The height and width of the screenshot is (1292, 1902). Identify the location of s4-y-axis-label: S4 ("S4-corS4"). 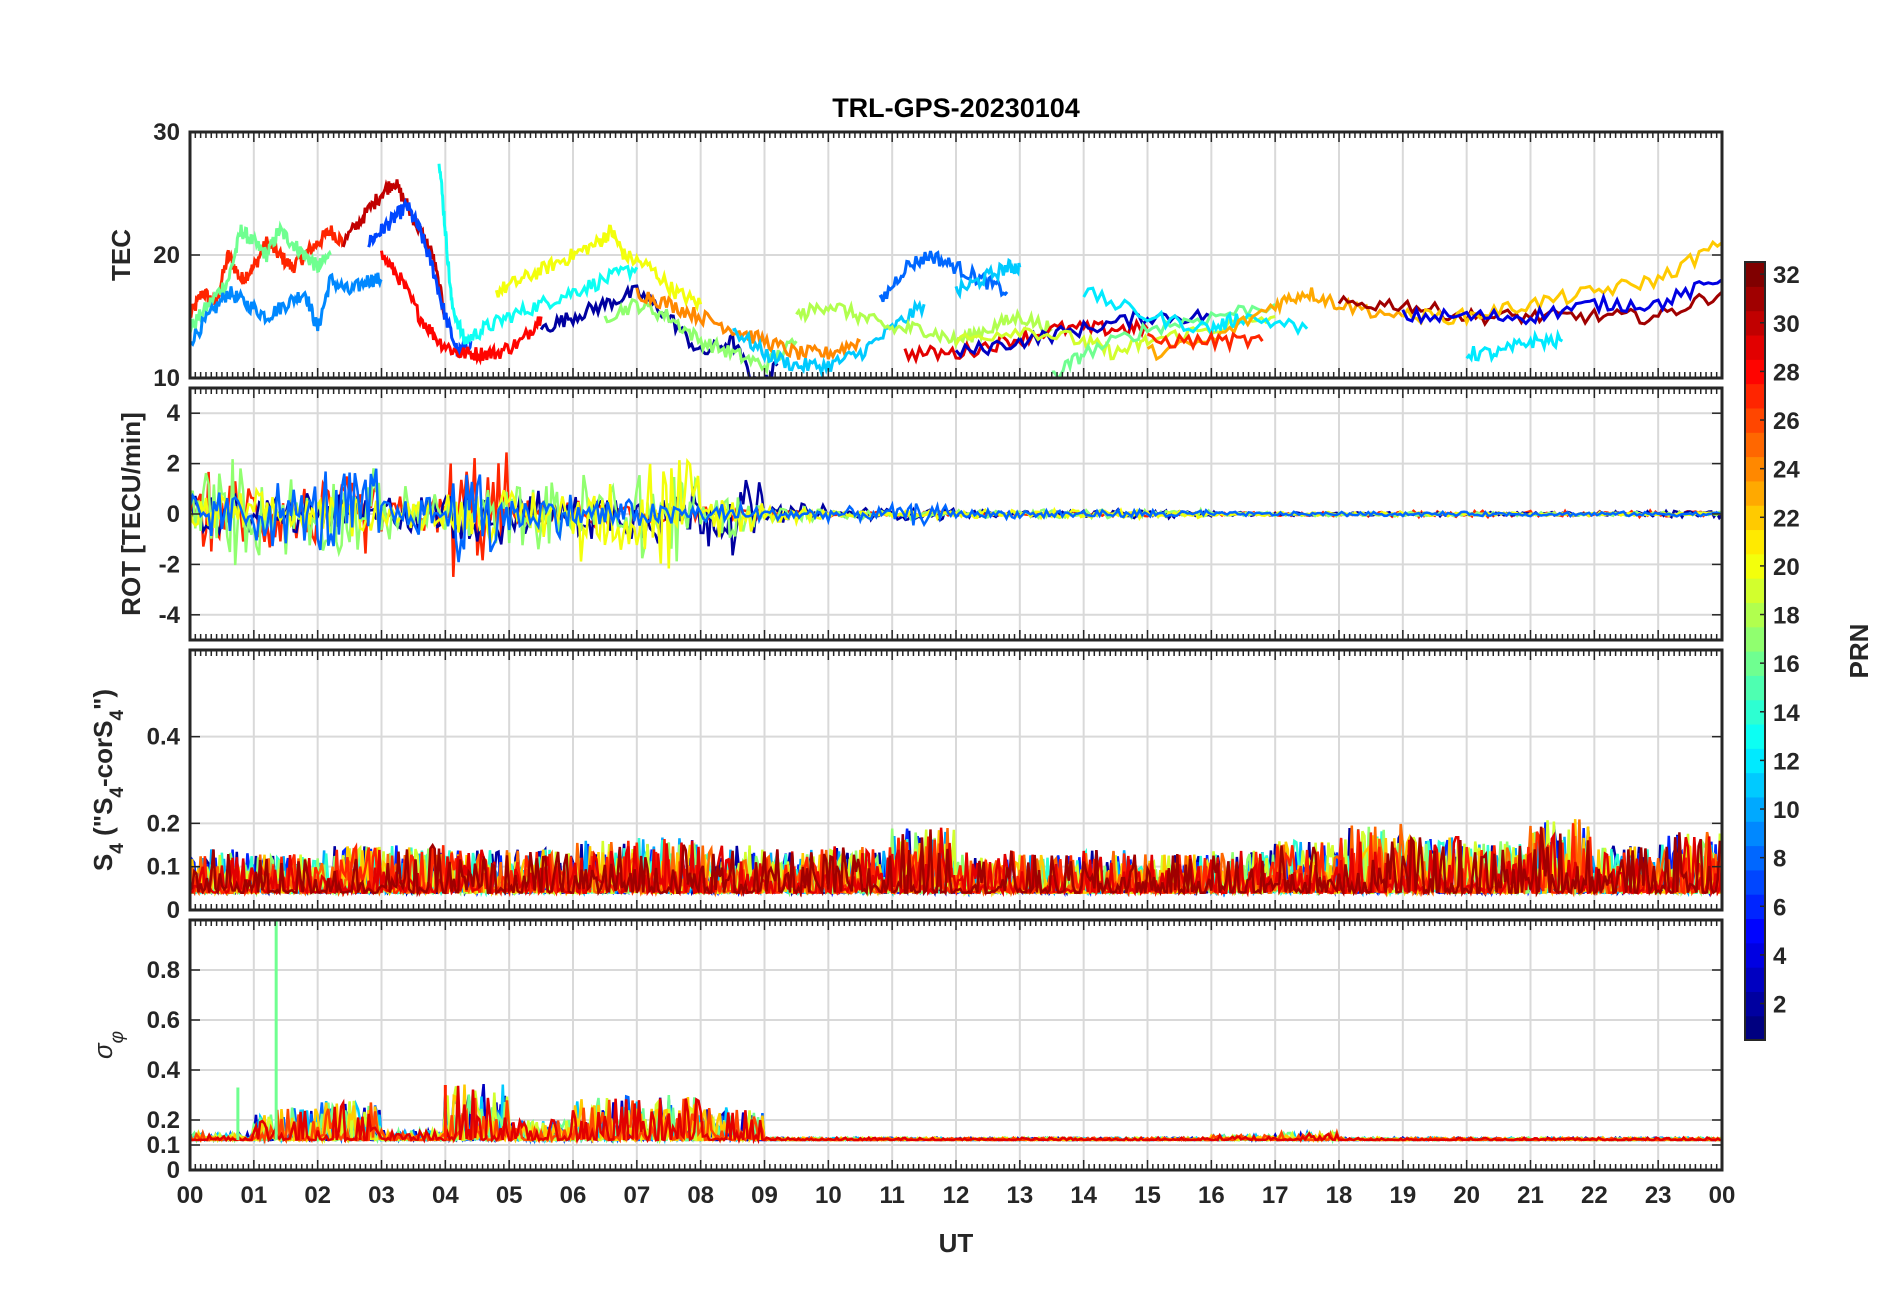
(108, 780).